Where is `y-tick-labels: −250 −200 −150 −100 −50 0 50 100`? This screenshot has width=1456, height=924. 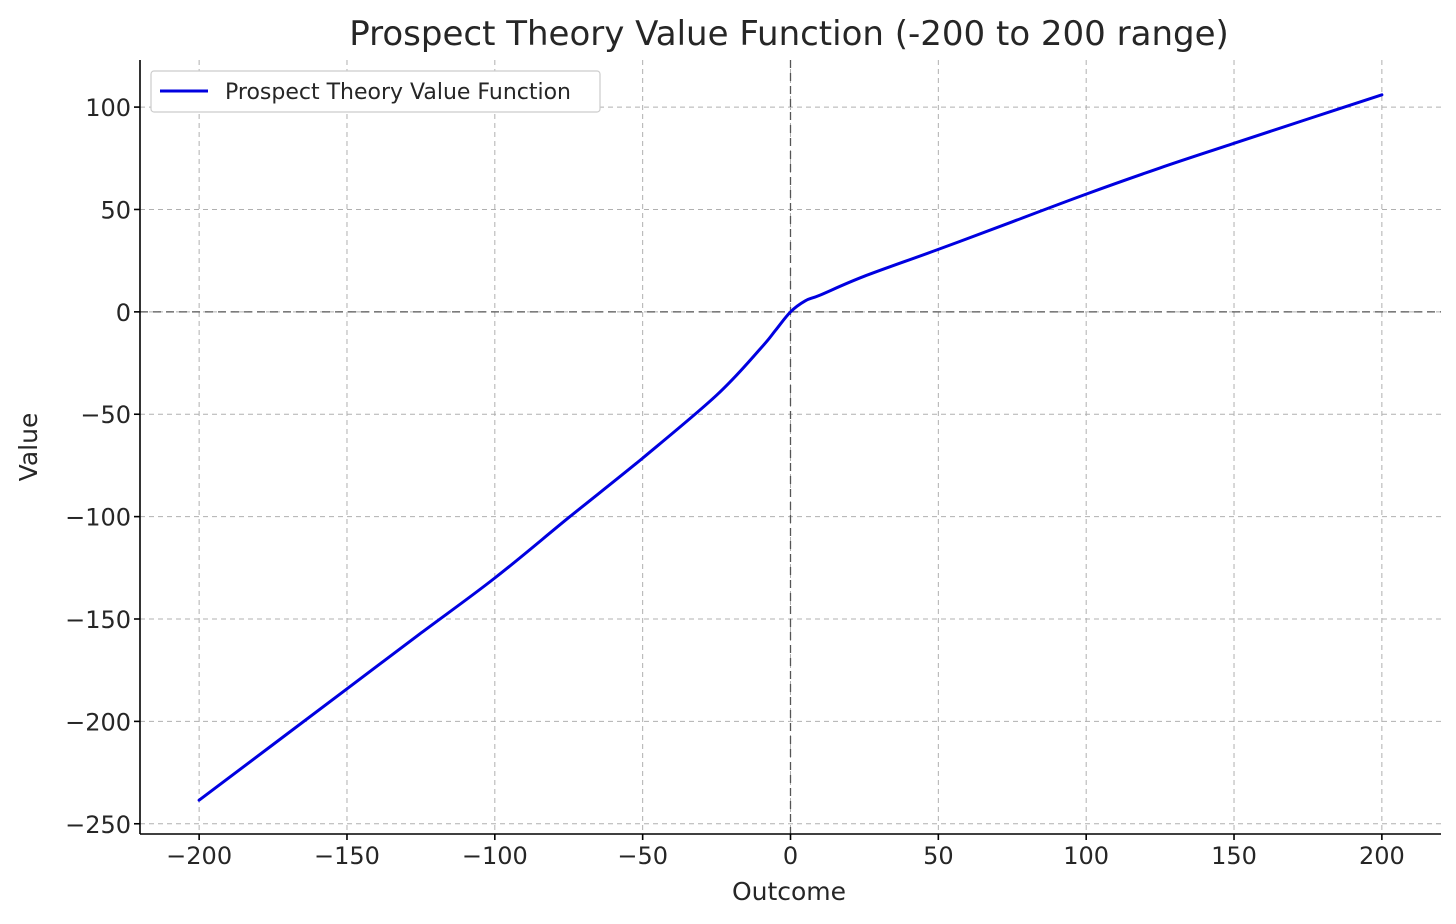
y-tick-labels: −250 −200 −150 −100 −50 0 50 100 is located at coordinates (98, 466).